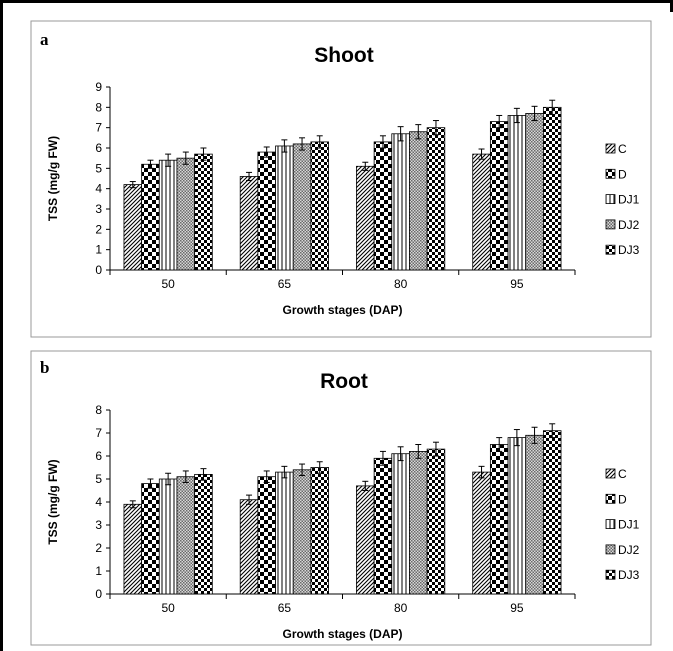 The image size is (673, 651). I want to click on outer-border-left, so click(1, 325).